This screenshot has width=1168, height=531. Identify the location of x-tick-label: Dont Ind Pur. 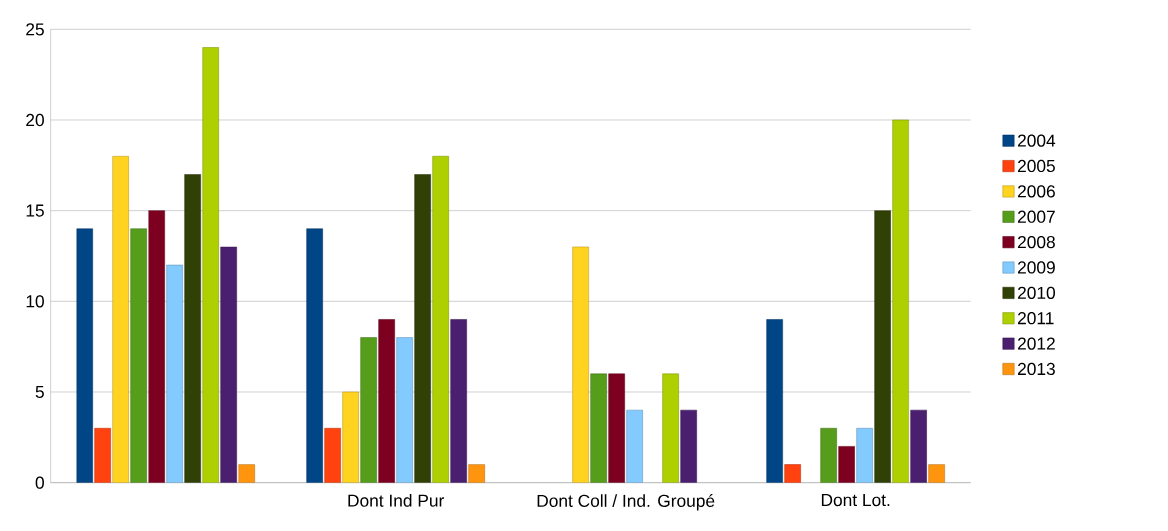
(396, 500).